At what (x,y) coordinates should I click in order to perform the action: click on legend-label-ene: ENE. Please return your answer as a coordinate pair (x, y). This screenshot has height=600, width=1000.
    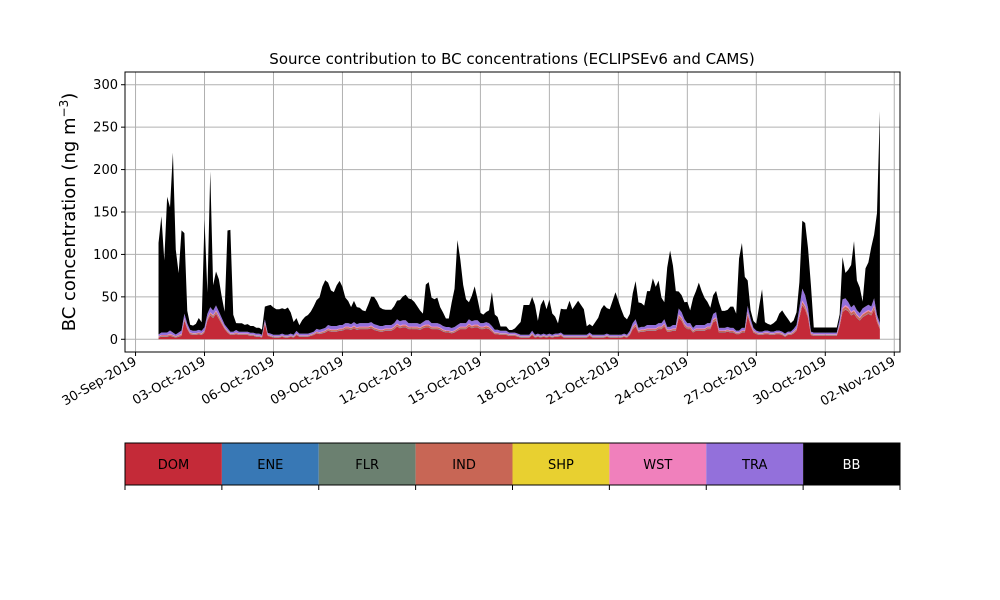
    Looking at the image, I should click on (270, 465).